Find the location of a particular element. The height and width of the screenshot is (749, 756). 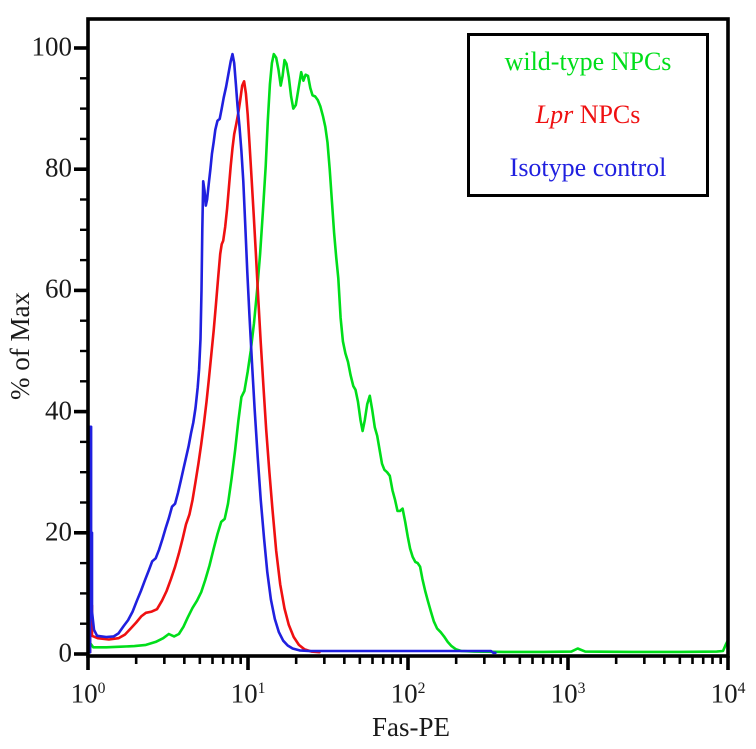

y-tick-label-0: 0 is located at coordinates (65, 652).